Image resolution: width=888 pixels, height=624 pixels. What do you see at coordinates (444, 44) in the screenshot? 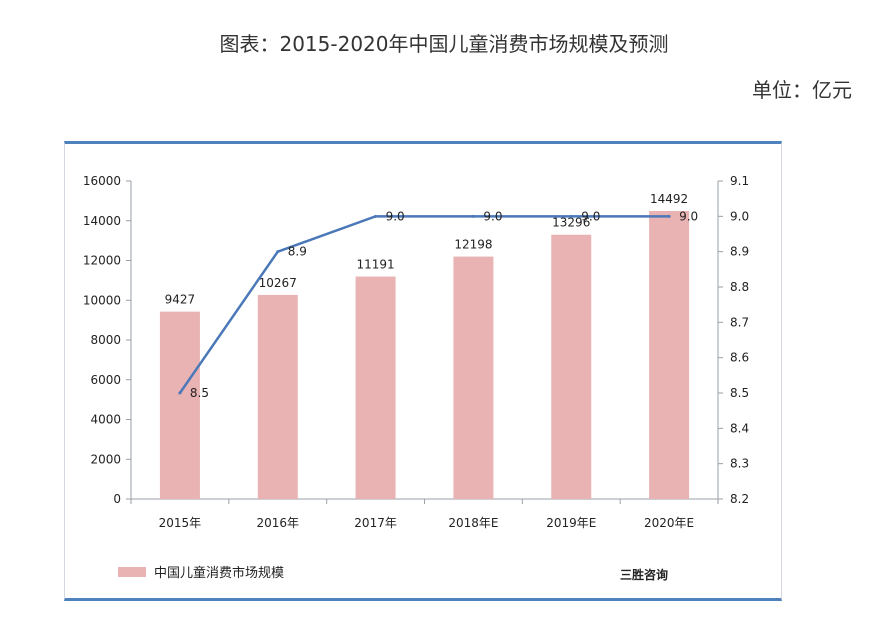
I see `chart-title: 图表：2015-2020年中国儿童消费市场规模及预测` at bounding box center [444, 44].